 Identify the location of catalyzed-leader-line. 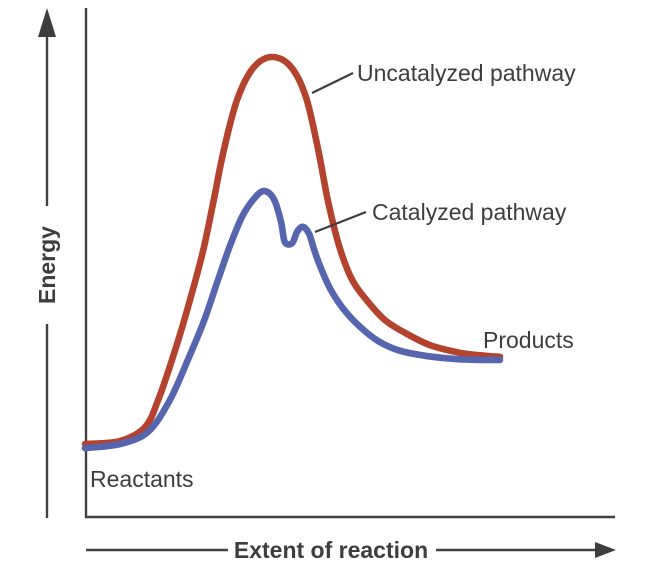
(340, 222).